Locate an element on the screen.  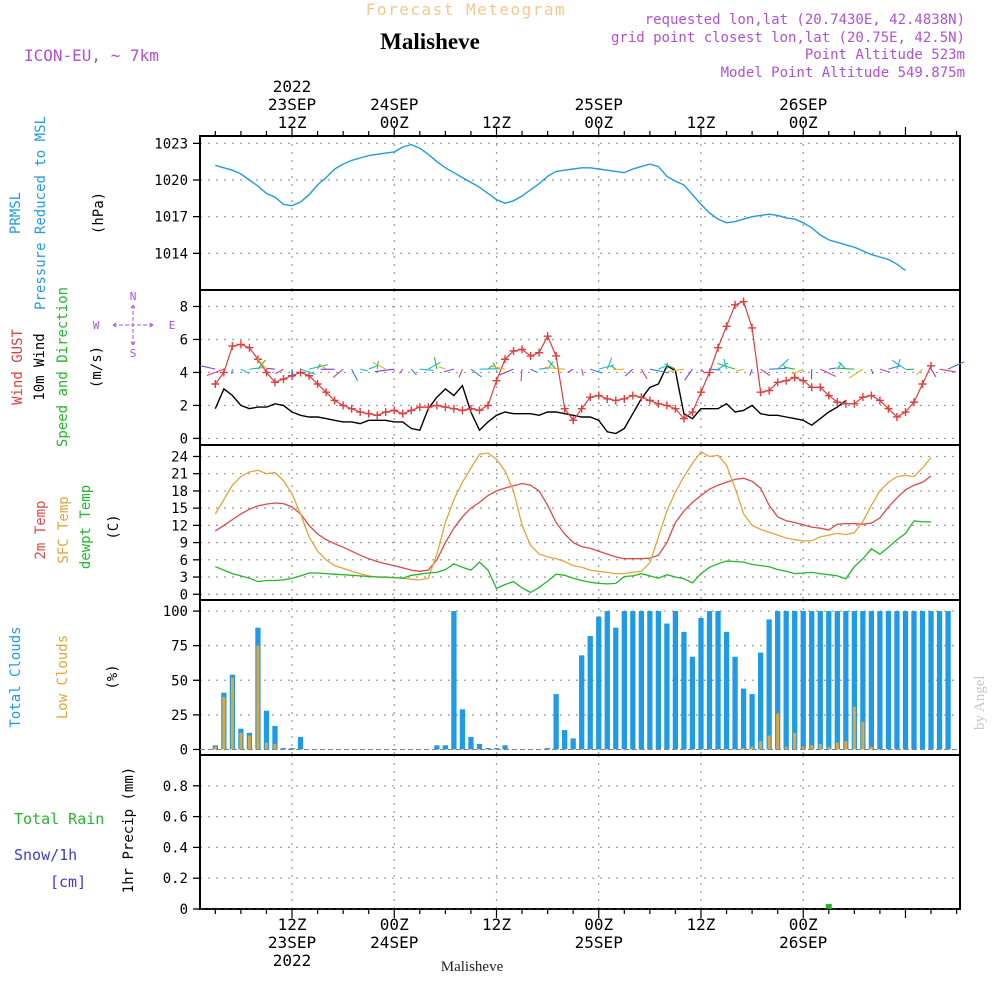
pressure-unit: (hPa) is located at coordinates (99, 213).